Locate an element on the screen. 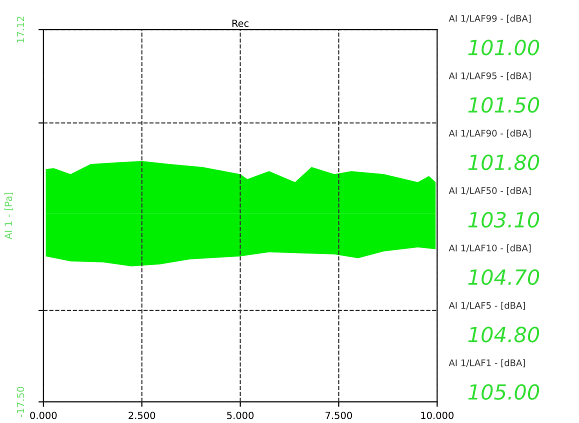  y-axis-title: AI 1 - [Pa] is located at coordinates (9, 216).